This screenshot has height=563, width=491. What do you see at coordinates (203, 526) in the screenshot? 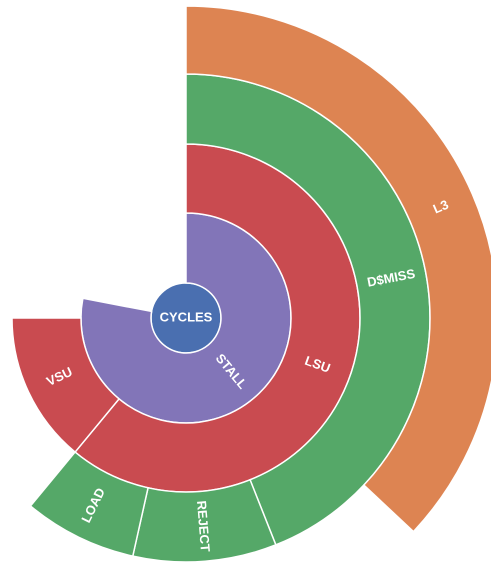
I see `segment-label: REJECT` at bounding box center [203, 526].